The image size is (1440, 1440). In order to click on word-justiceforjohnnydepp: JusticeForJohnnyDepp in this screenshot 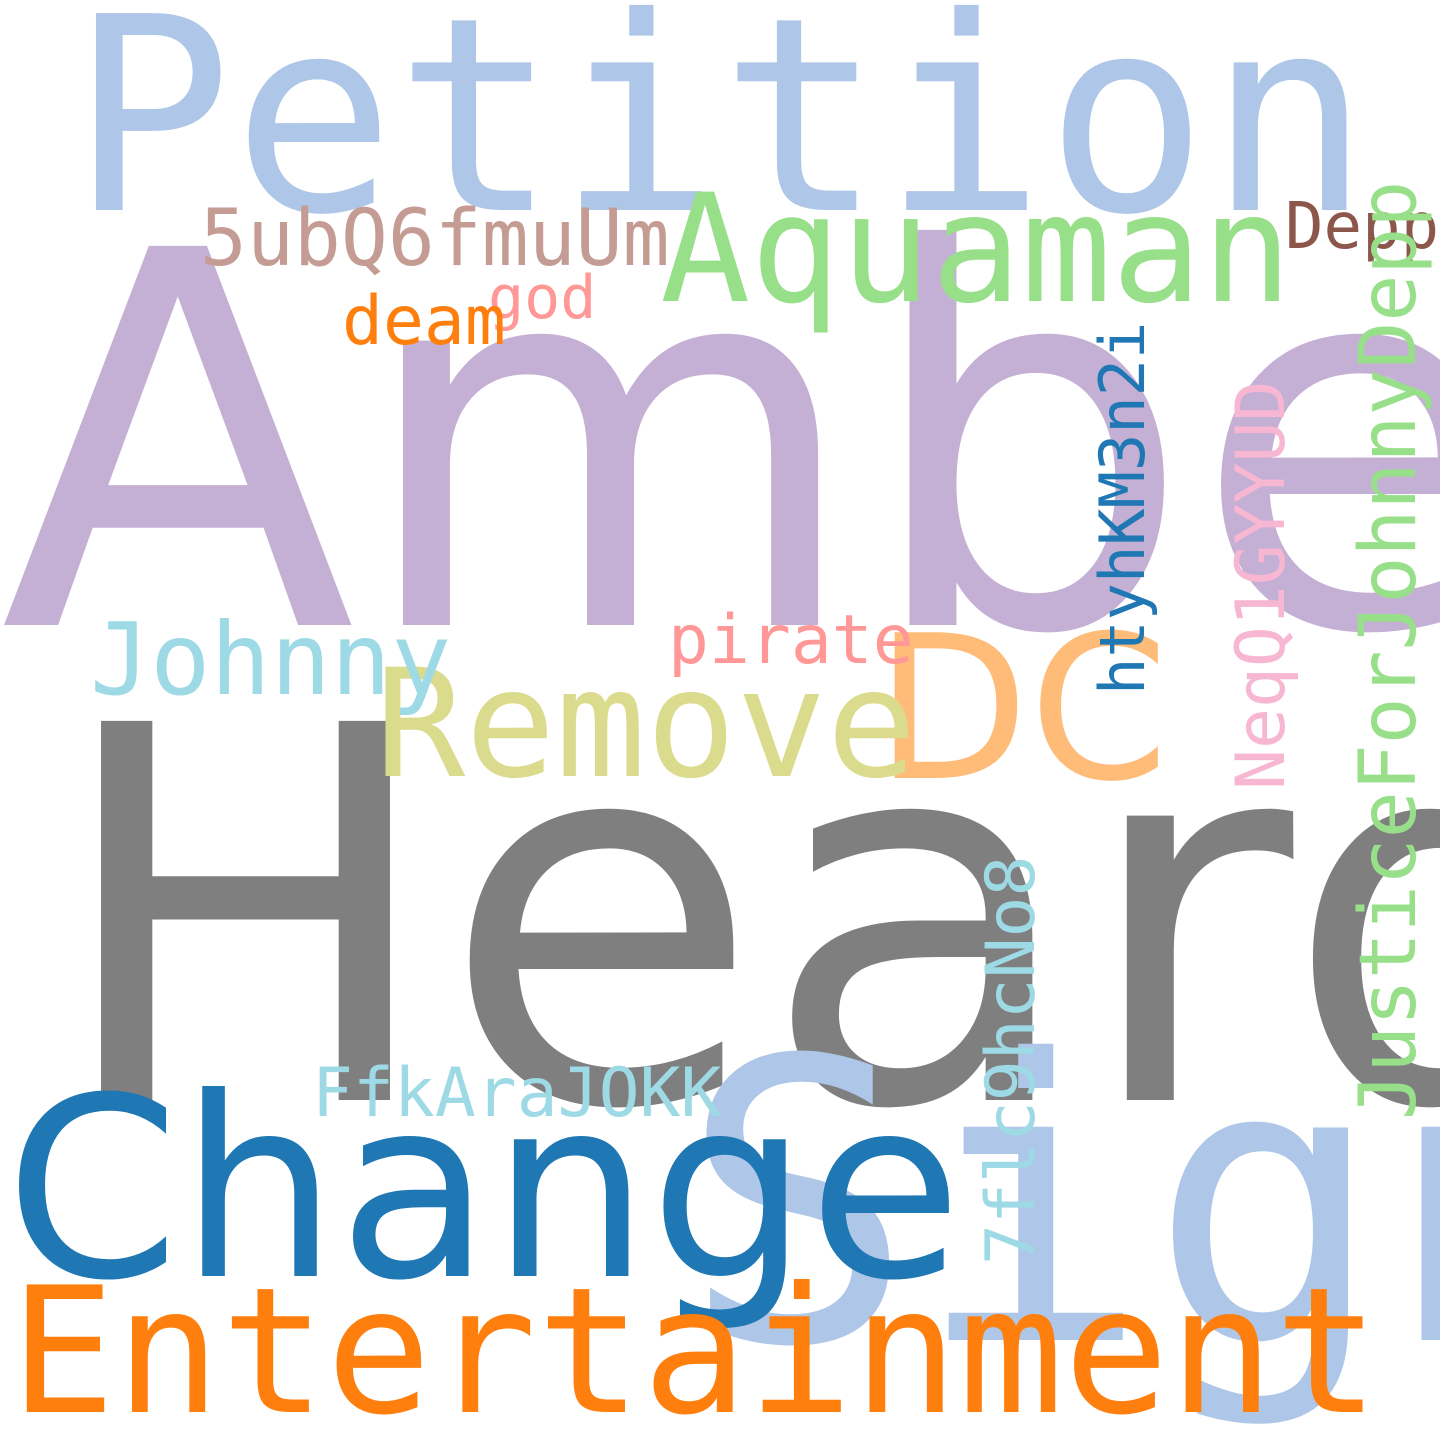, I will do `click(1389, 650)`.